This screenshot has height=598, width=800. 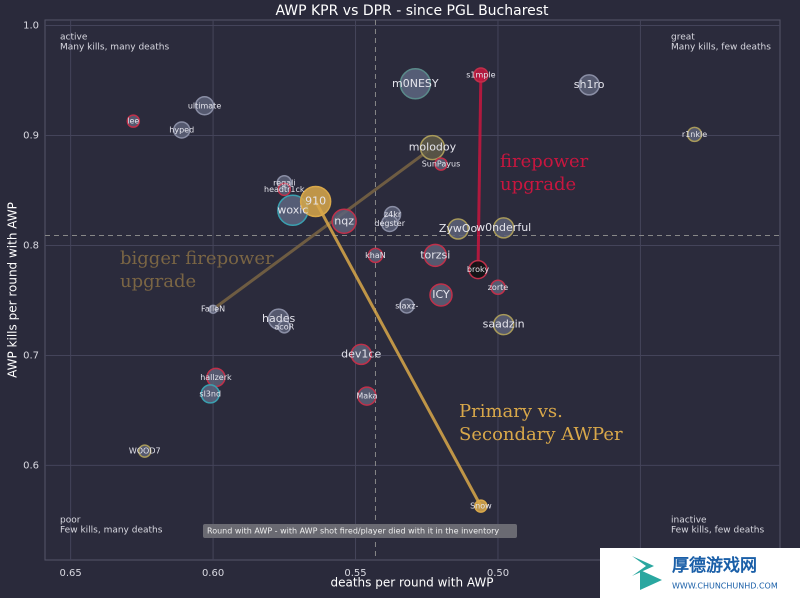 I want to click on point-label: nqz, so click(x=344, y=220).